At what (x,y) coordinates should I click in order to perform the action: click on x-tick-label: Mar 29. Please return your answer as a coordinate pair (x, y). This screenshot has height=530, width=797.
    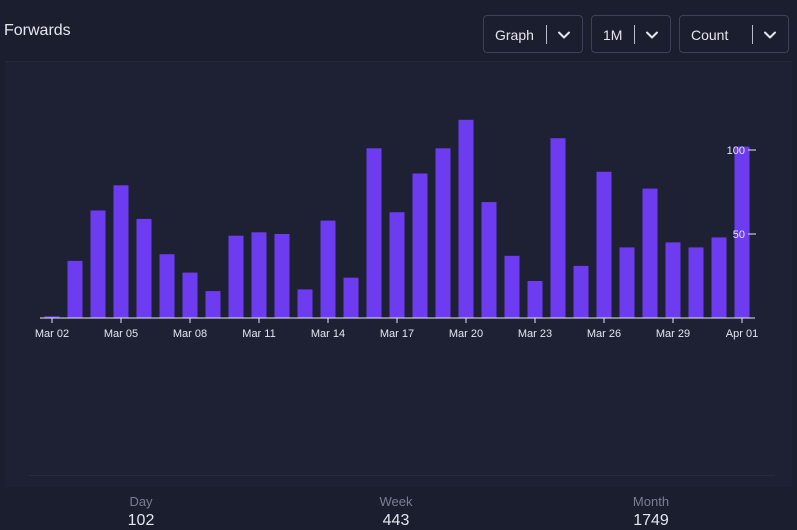
    Looking at the image, I should click on (673, 334).